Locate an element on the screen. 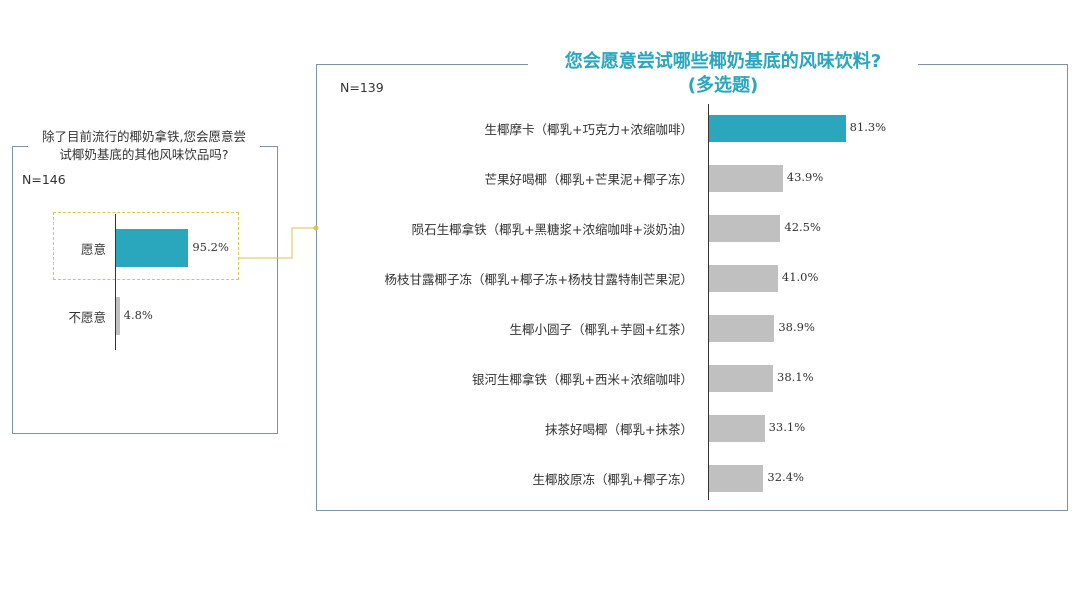 The image size is (1080, 608). value-label: 38.9% is located at coordinates (796, 327).